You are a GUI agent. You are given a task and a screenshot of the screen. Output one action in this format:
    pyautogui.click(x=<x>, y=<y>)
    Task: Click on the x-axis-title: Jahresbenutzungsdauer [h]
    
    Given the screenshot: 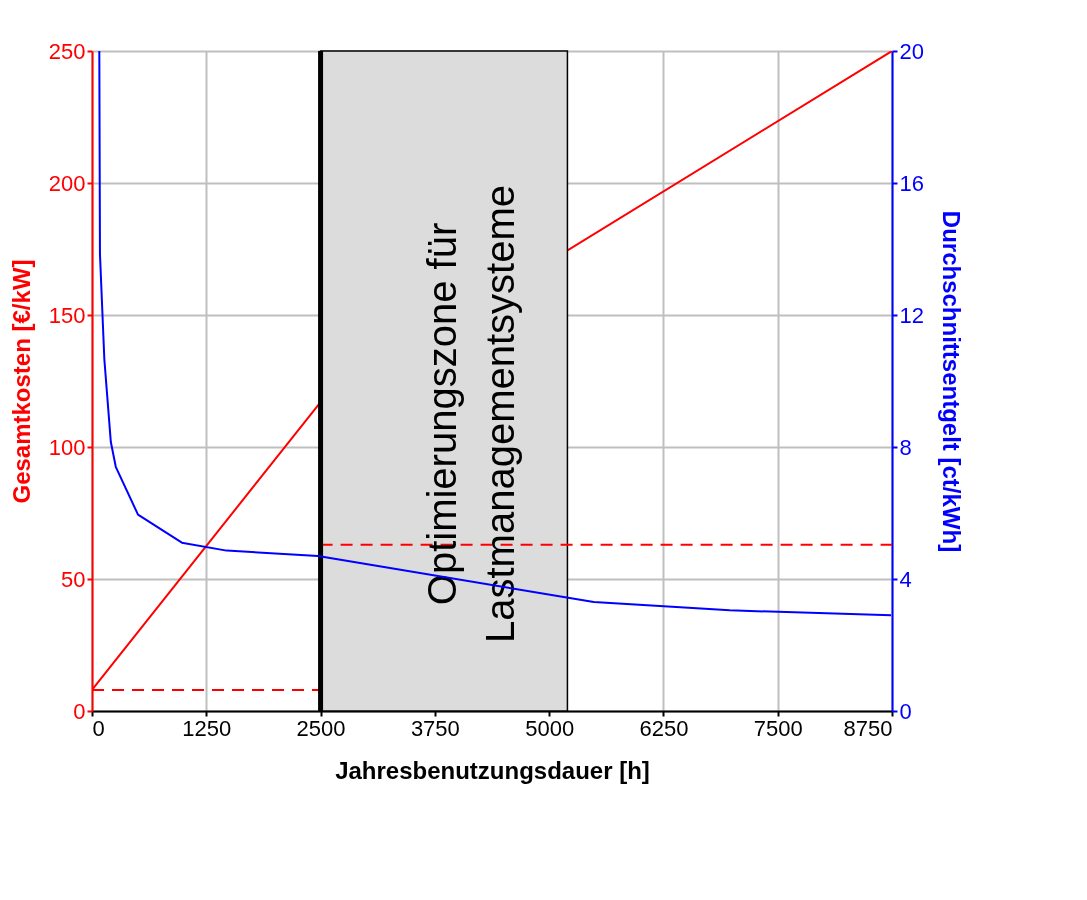 What is the action you would take?
    pyautogui.click(x=492, y=770)
    